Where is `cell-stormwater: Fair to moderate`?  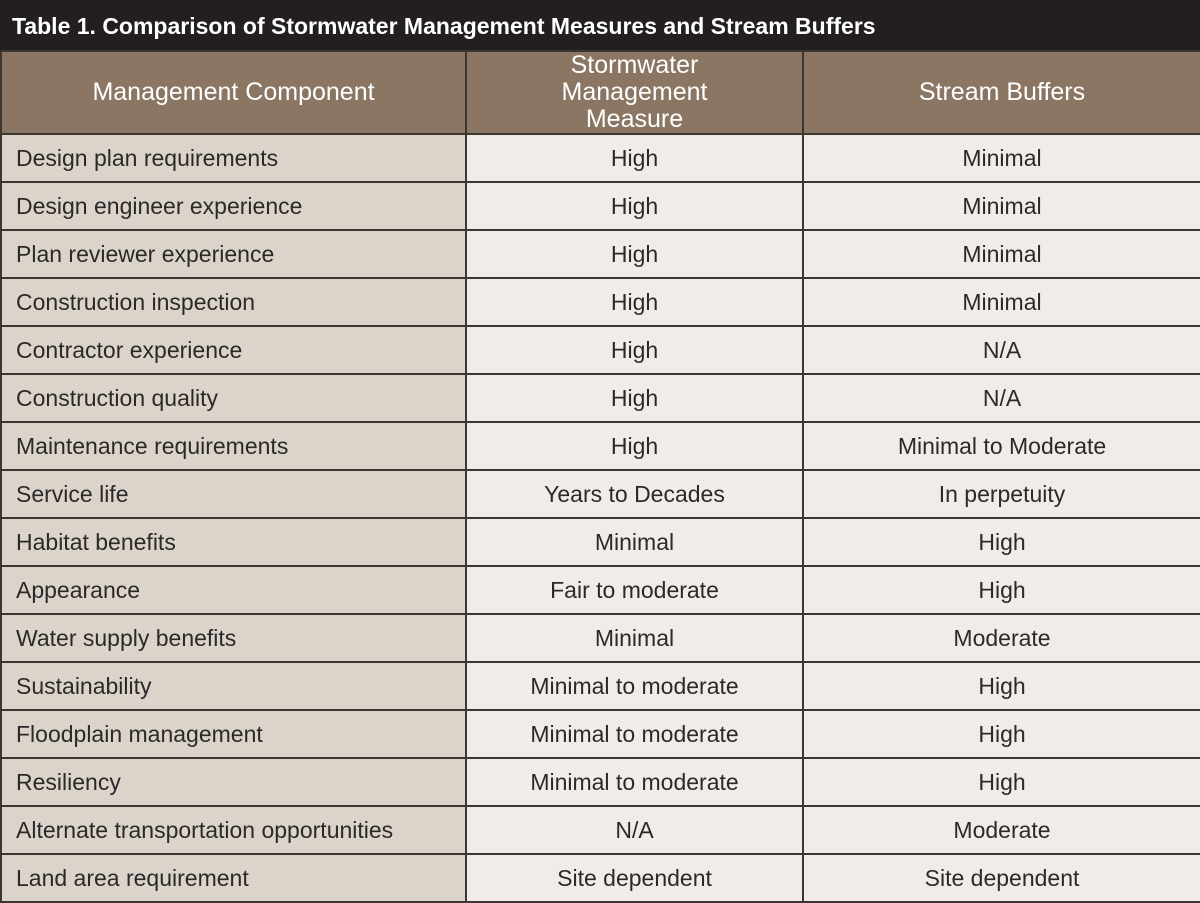
cell-stormwater: Fair to moderate is located at coordinates (634, 590).